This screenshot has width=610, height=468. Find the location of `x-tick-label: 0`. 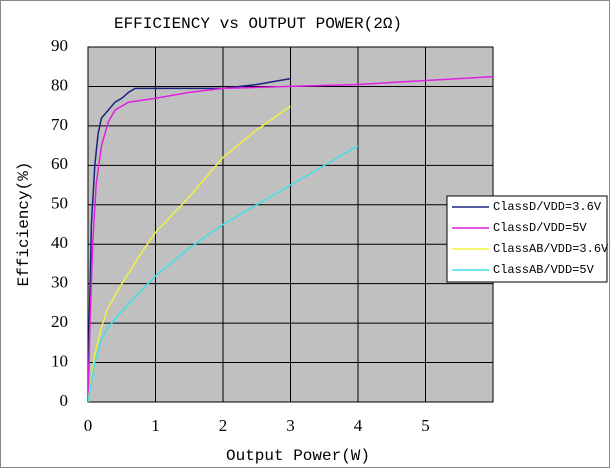

x-tick-label: 0 is located at coordinates (88, 425).